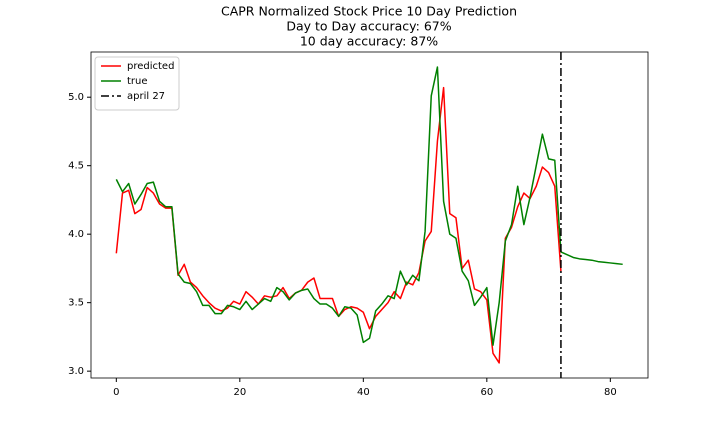  What do you see at coordinates (146, 96) in the screenshot?
I see `legend-label: april 27` at bounding box center [146, 96].